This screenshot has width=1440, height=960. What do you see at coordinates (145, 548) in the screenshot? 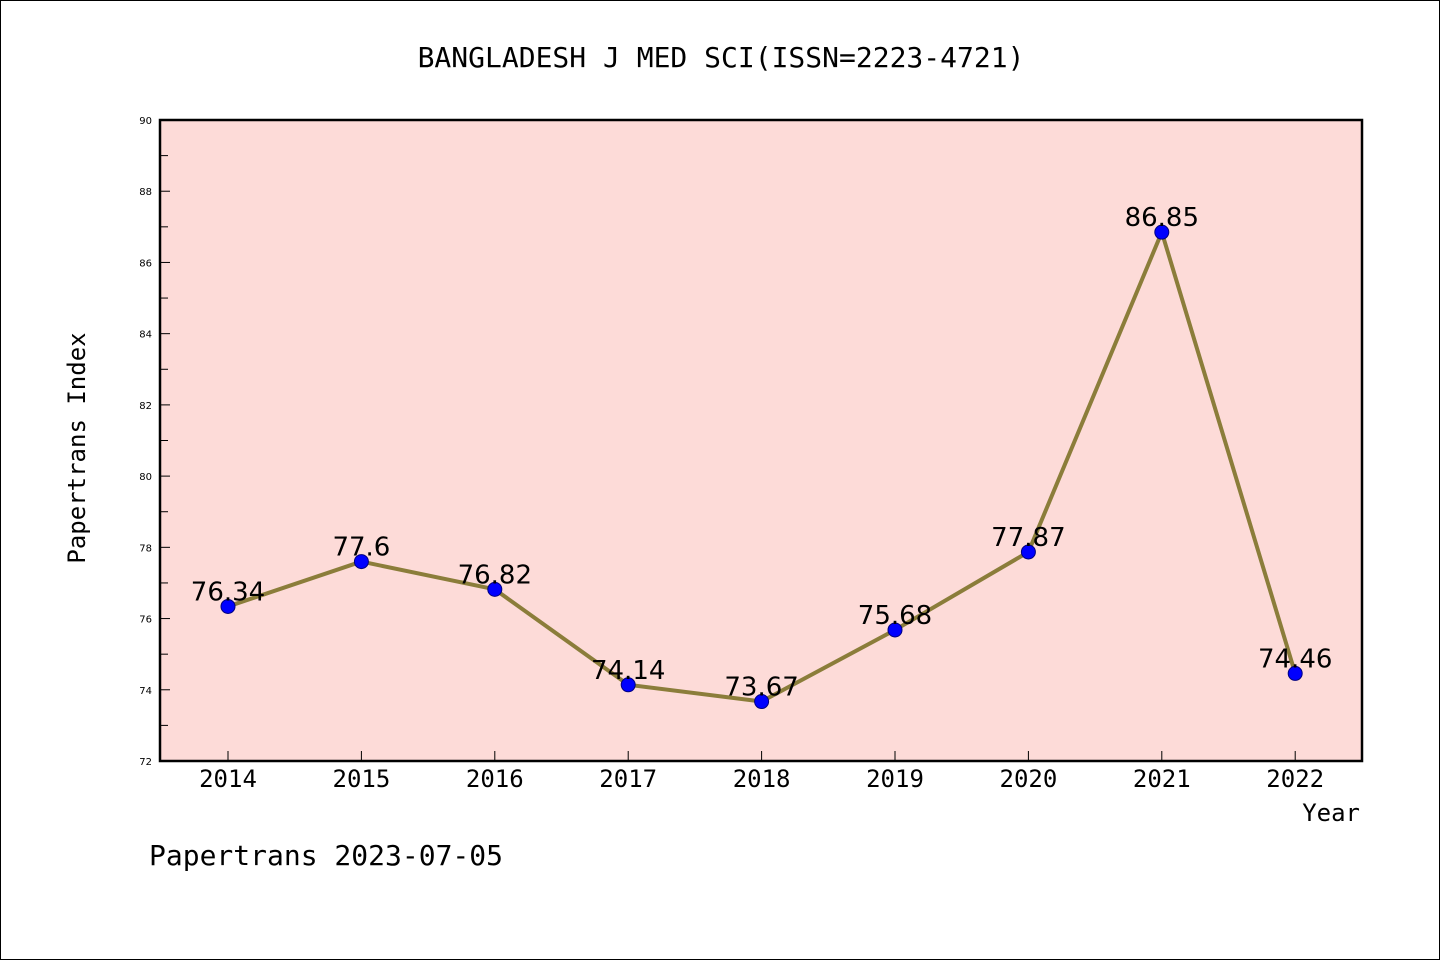
I see `y-tick-label: 78` at bounding box center [145, 548].